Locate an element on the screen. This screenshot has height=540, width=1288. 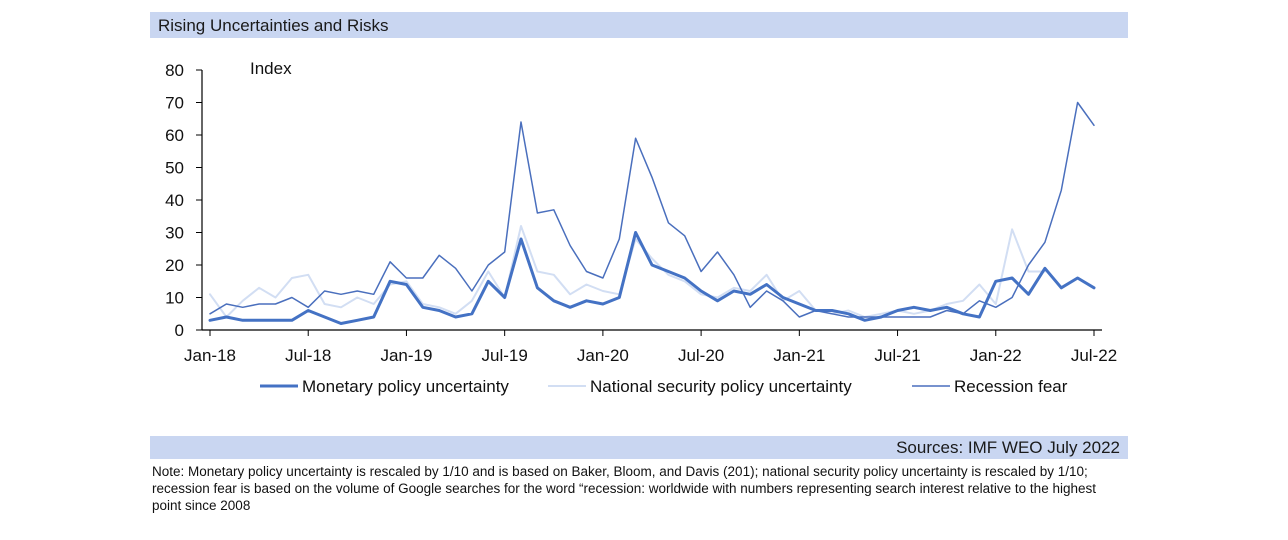
x-tick-label: Jul-21 is located at coordinates (897, 355).